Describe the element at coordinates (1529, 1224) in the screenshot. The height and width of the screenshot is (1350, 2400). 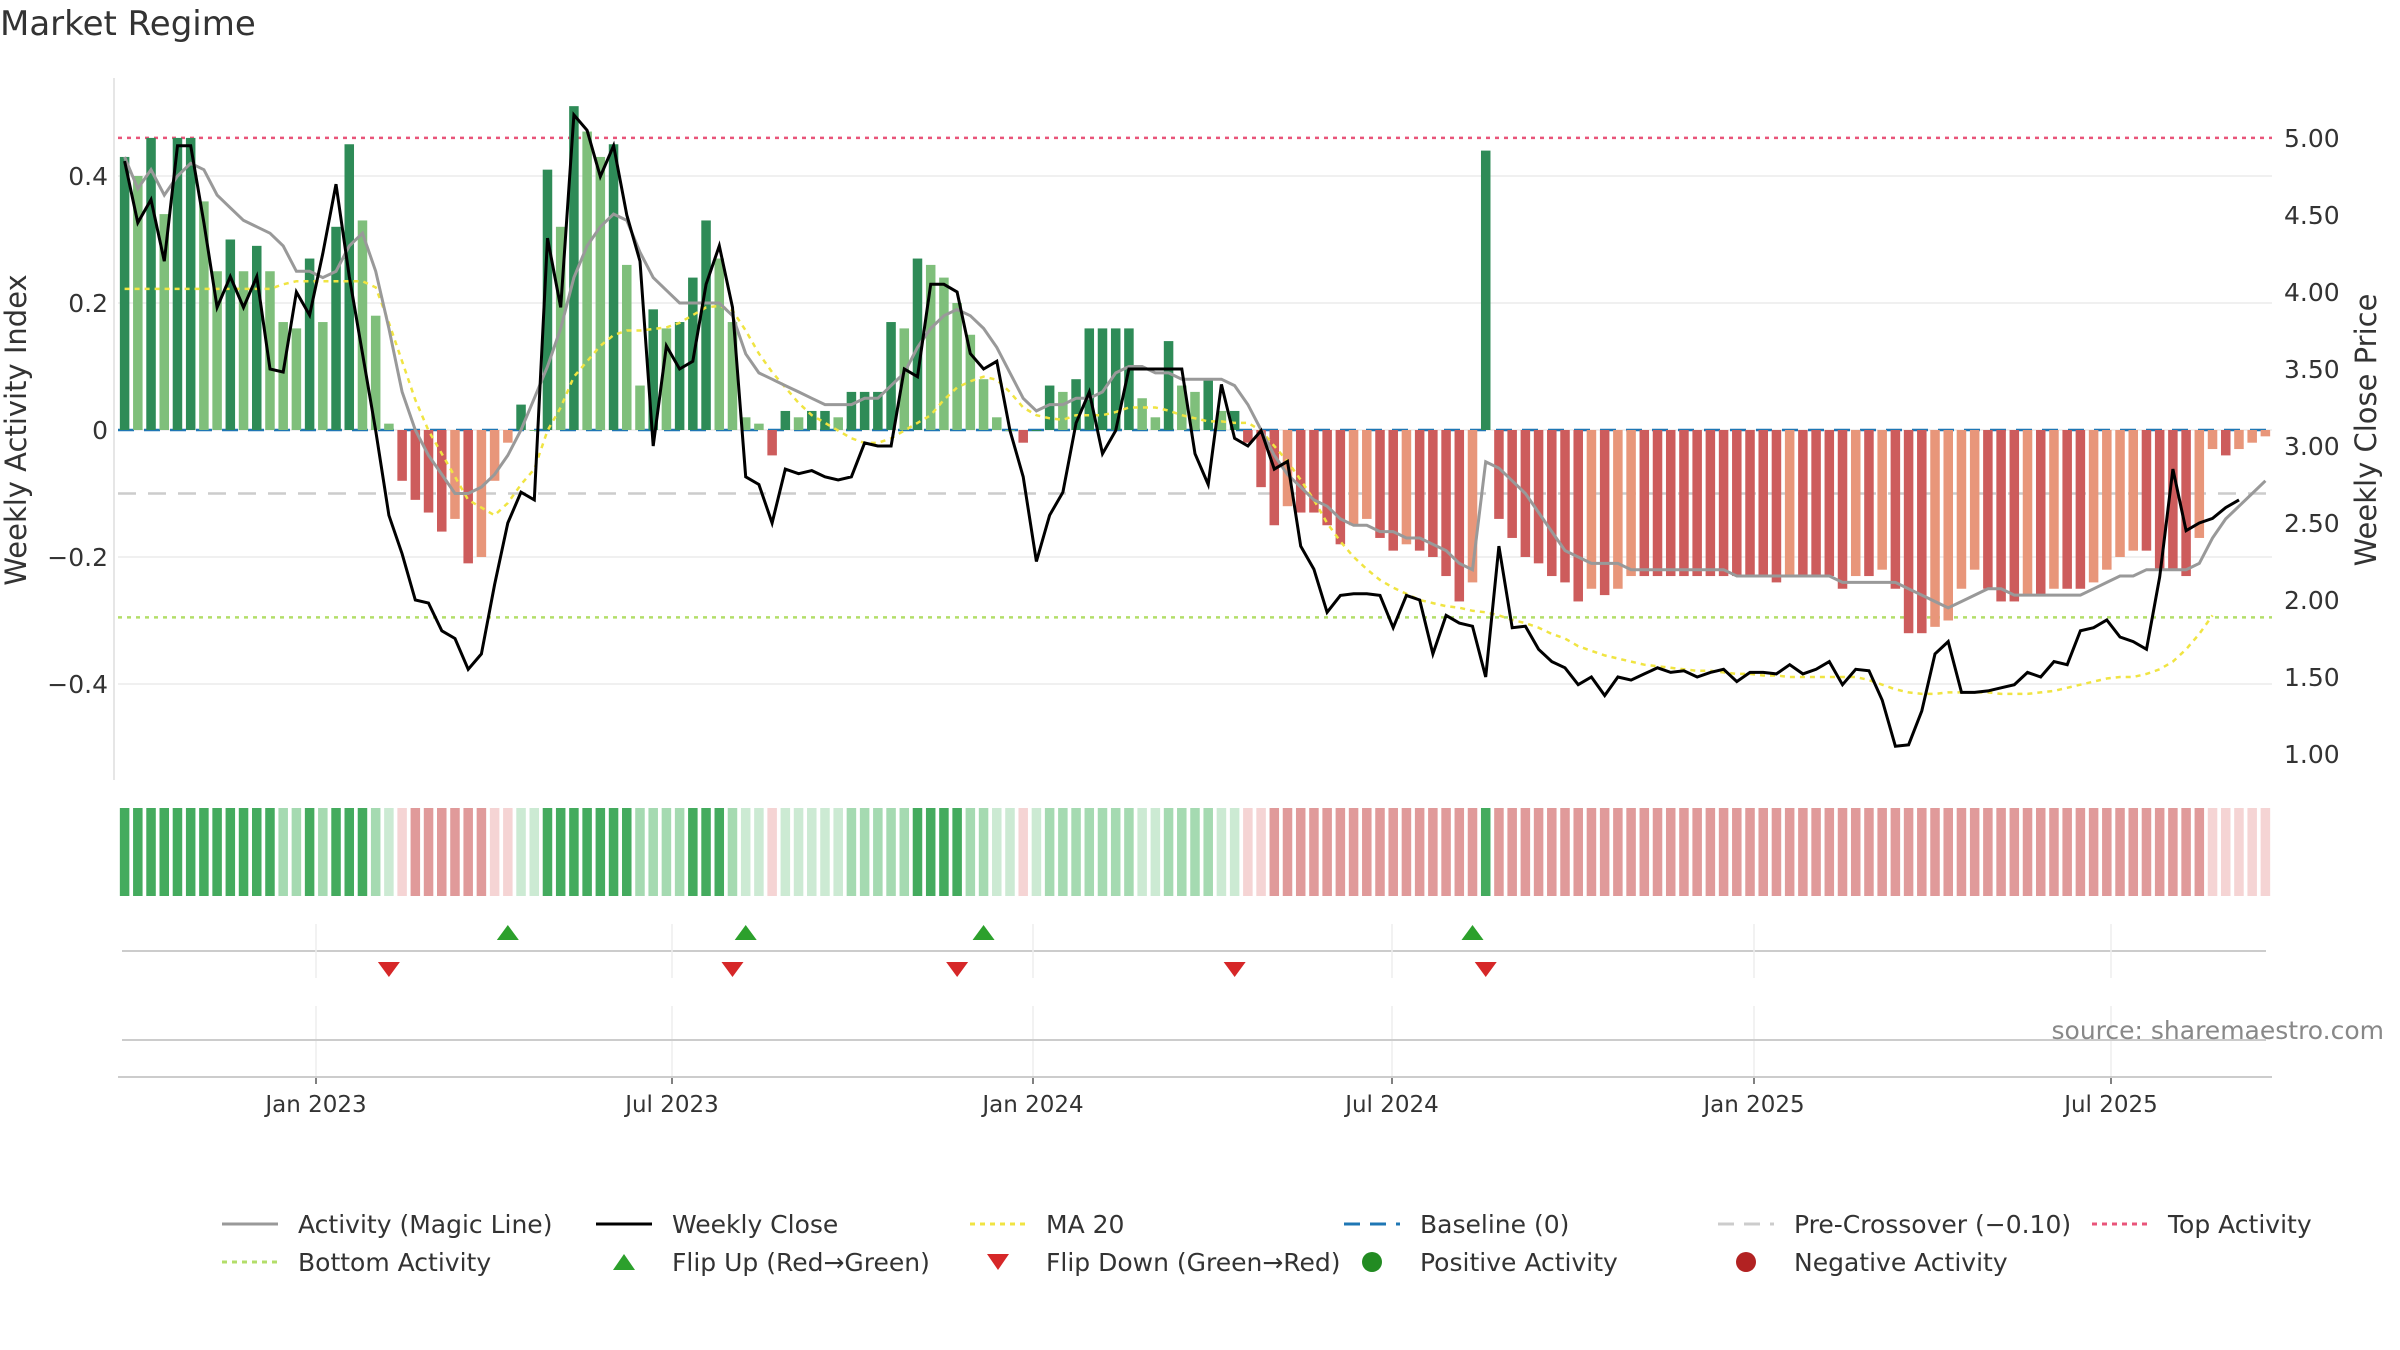
I see `legend-item-baseline: Baseline (0)` at that location.